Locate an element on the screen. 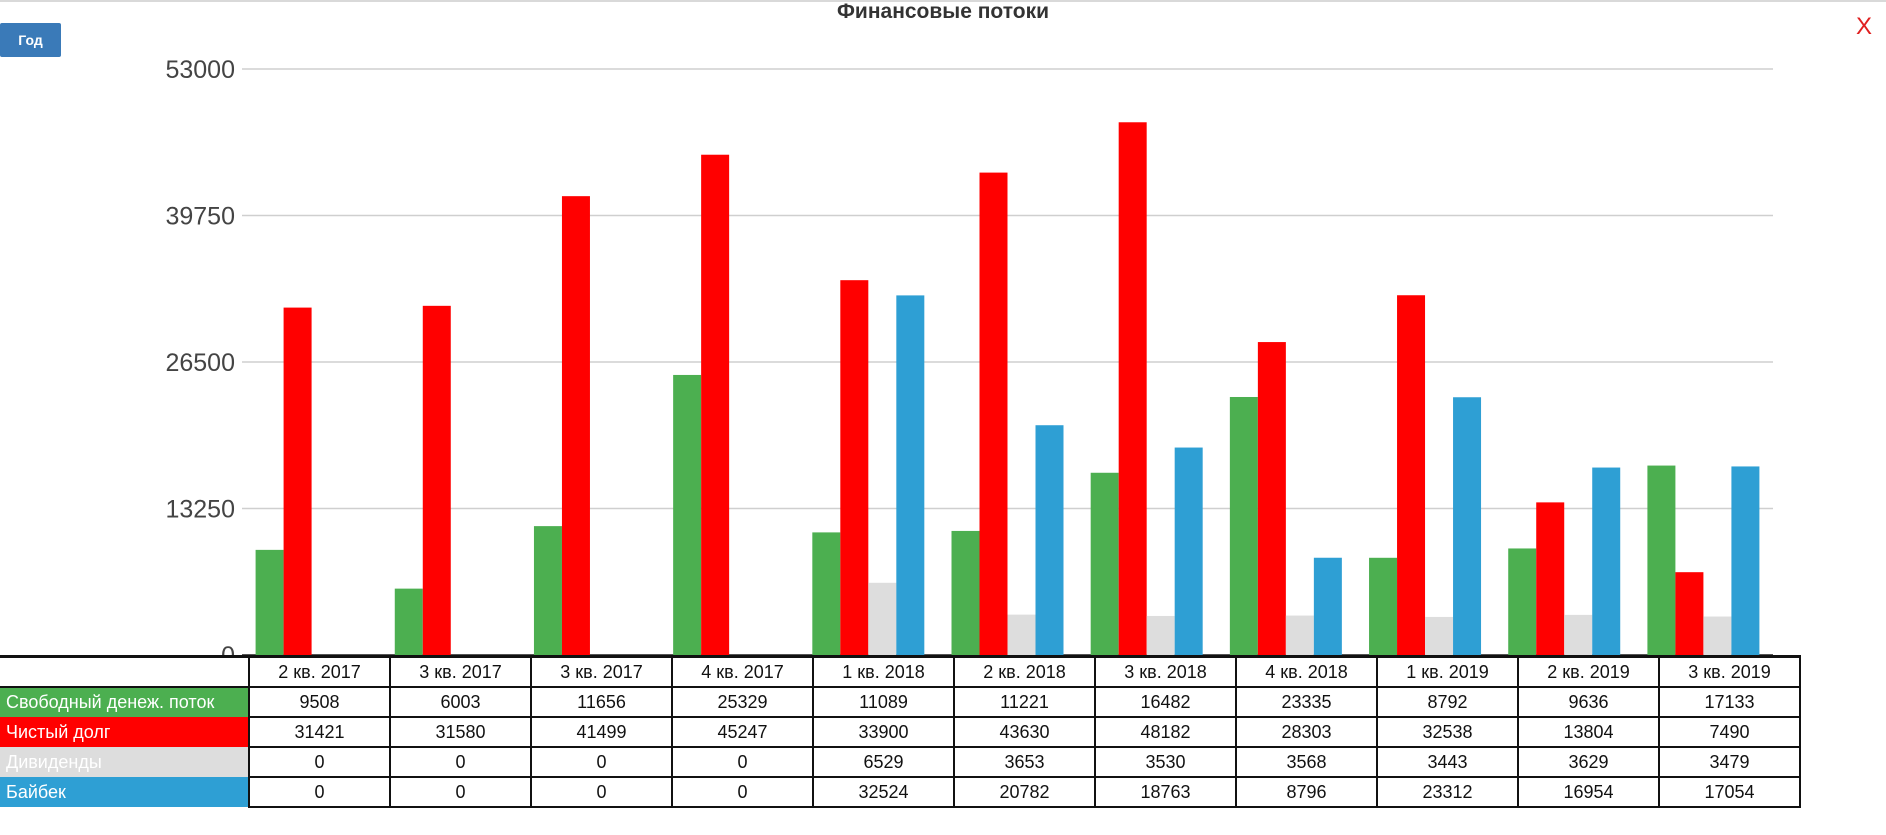 This screenshot has height=835, width=1886. y-axis: 0 13250 26500 39750 53000 is located at coordinates (200, 358).